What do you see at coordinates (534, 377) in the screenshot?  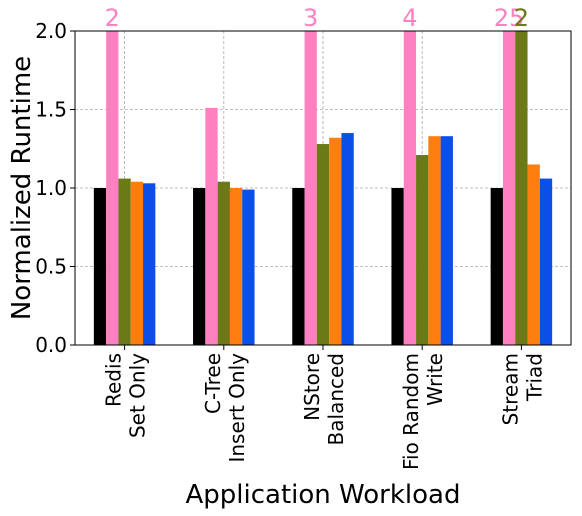 I see `x-tick-label: Triad` at bounding box center [534, 377].